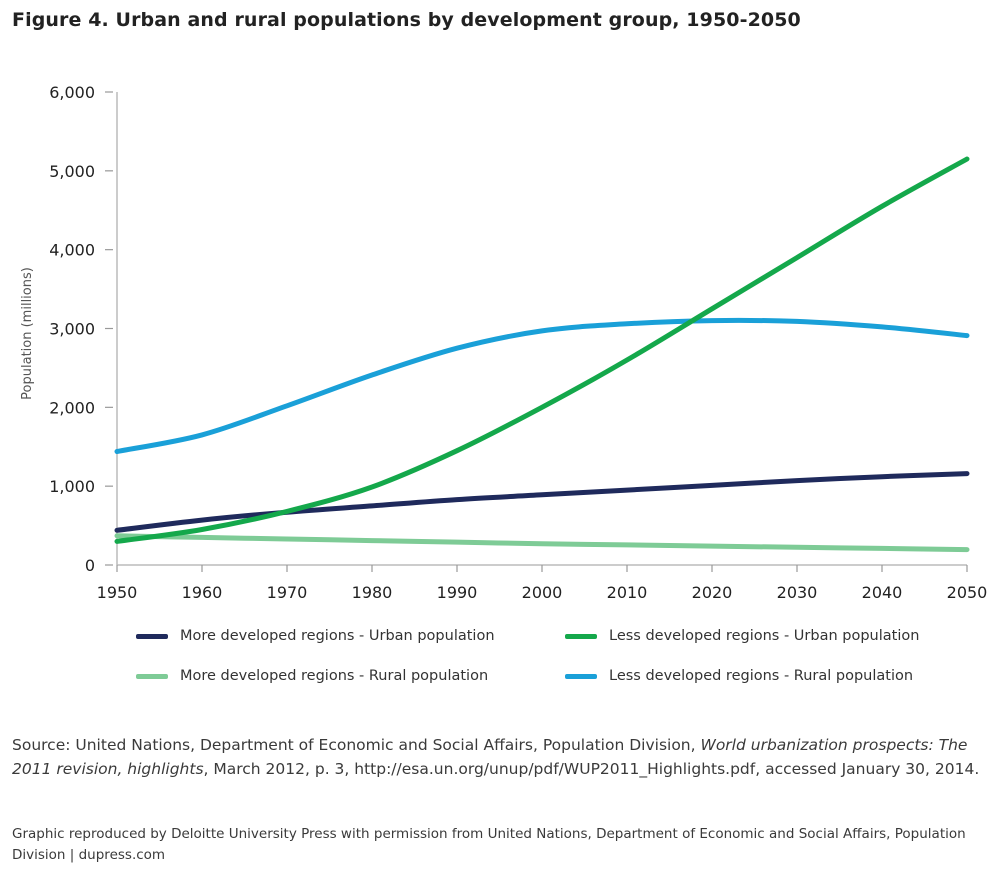 Image resolution: width=1000 pixels, height=884 pixels. I want to click on x-tick-label: 1980, so click(372, 592).